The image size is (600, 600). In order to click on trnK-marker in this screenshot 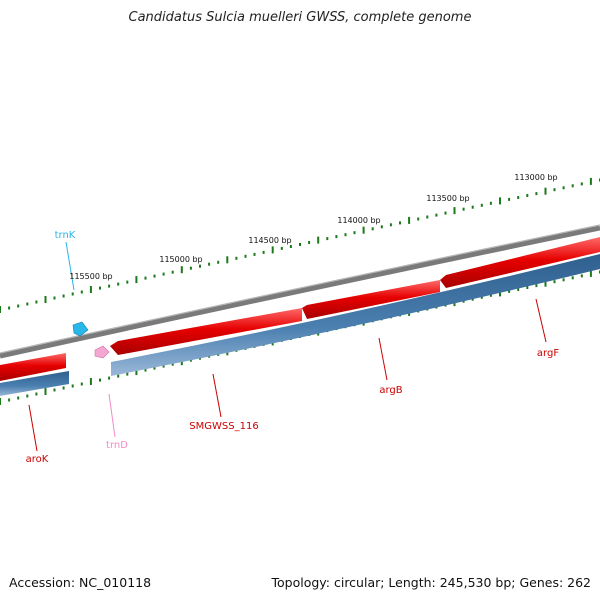, I will do `click(80, 329)`.